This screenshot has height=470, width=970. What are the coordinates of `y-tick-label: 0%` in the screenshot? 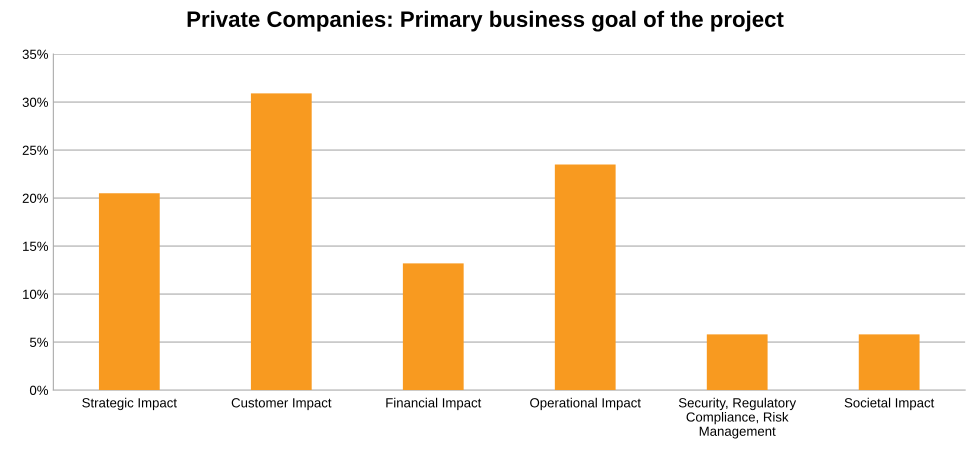 It's located at (39, 391).